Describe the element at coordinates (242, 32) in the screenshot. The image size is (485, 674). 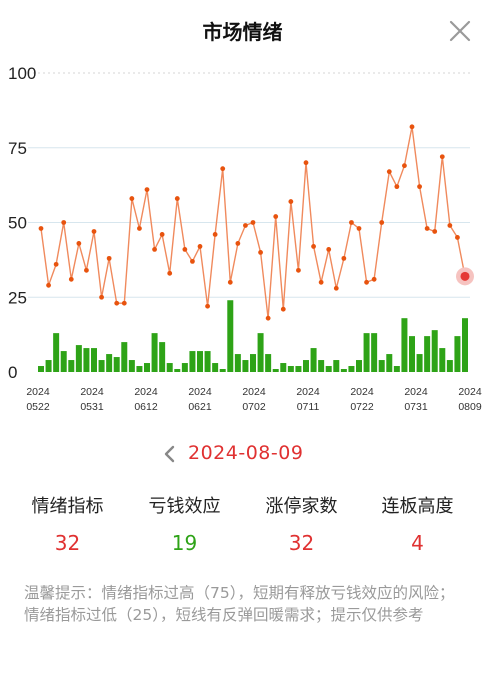
I see `page-title: 市场情绪` at that location.